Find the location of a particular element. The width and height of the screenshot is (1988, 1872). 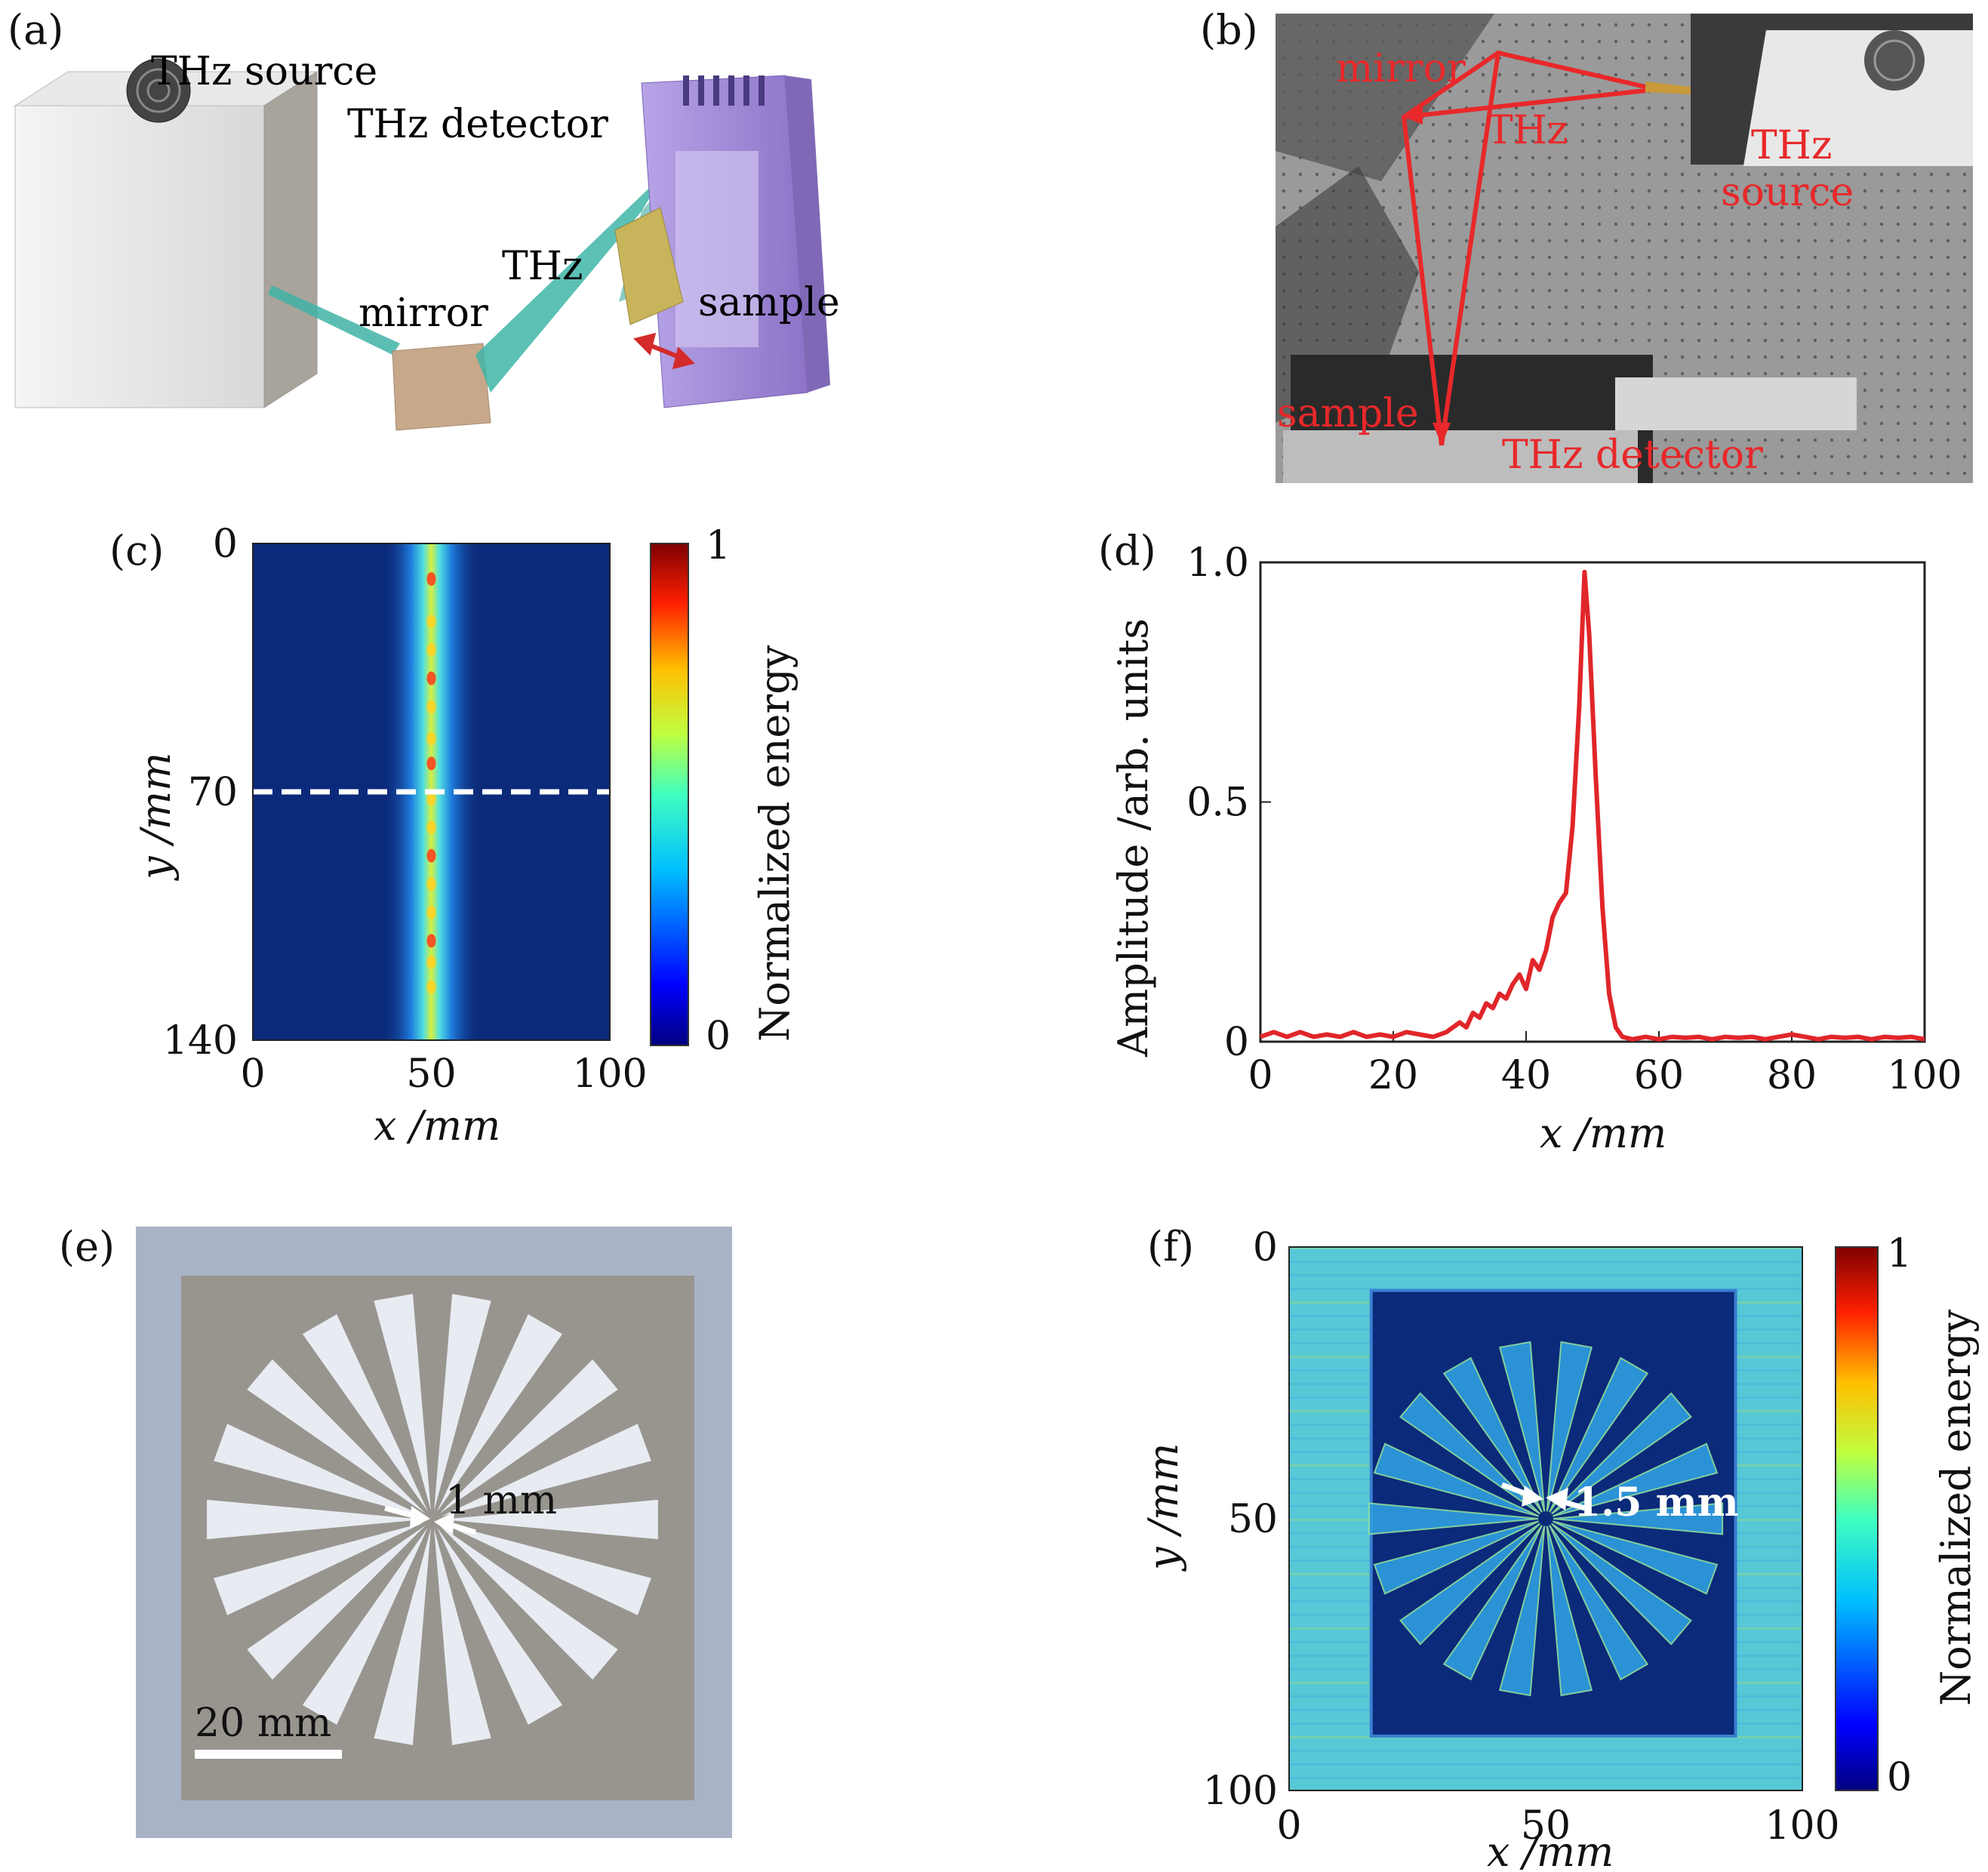

metal-plate is located at coordinates (437, 1538).